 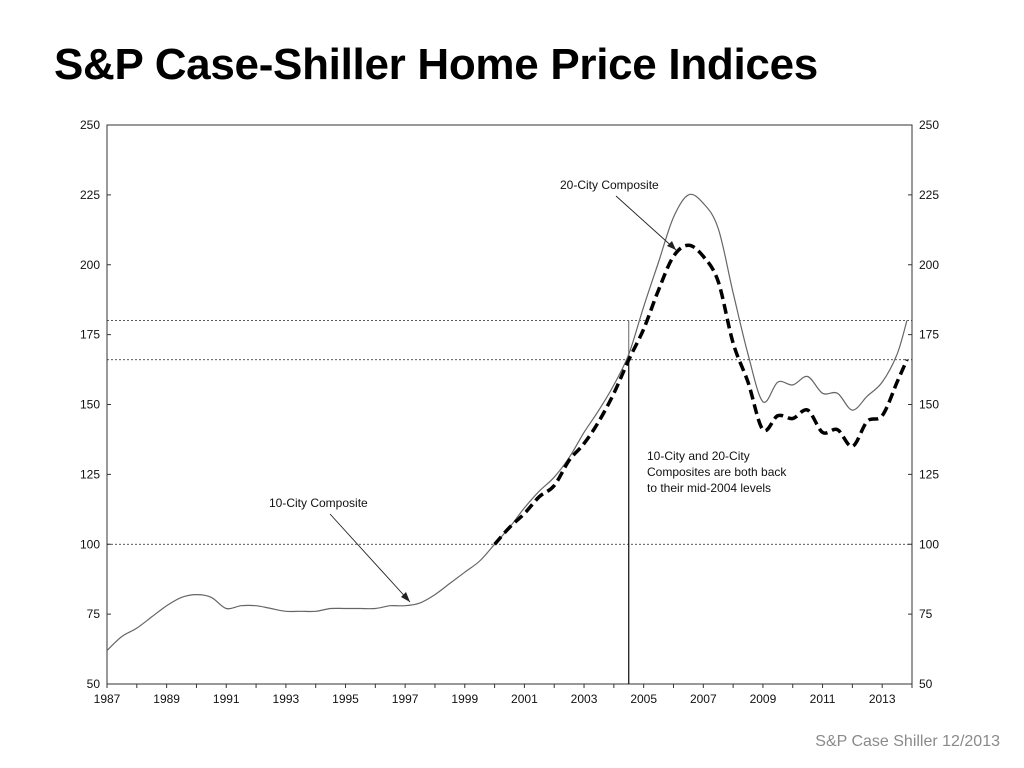 What do you see at coordinates (90, 195) in the screenshot?
I see `y-tick-label-left: 225` at bounding box center [90, 195].